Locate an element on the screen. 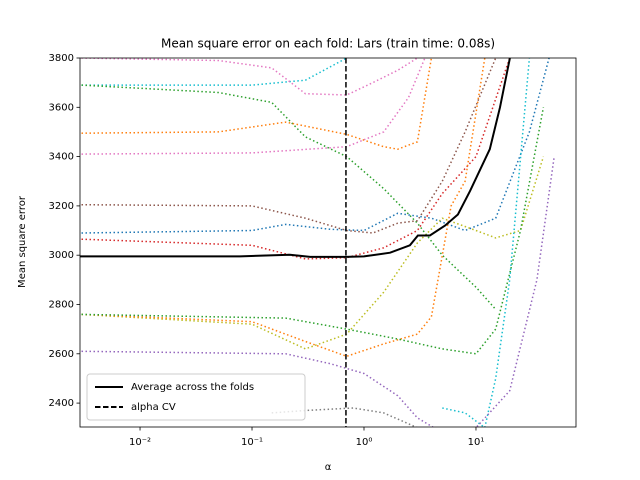  x-axis-label: α is located at coordinates (328, 467).